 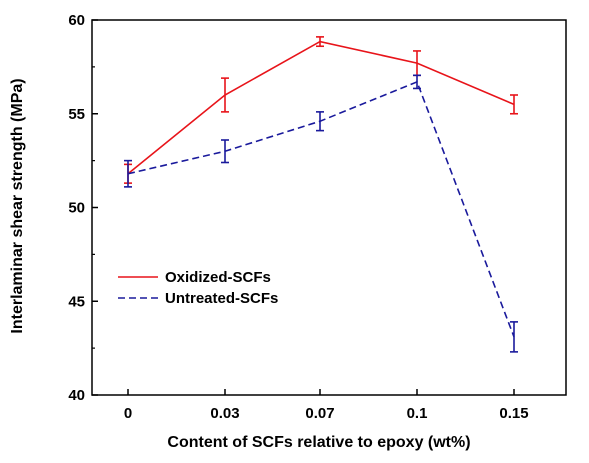 What do you see at coordinates (218, 277) in the screenshot?
I see `legend-label: Oxidized-SCFs` at bounding box center [218, 277].